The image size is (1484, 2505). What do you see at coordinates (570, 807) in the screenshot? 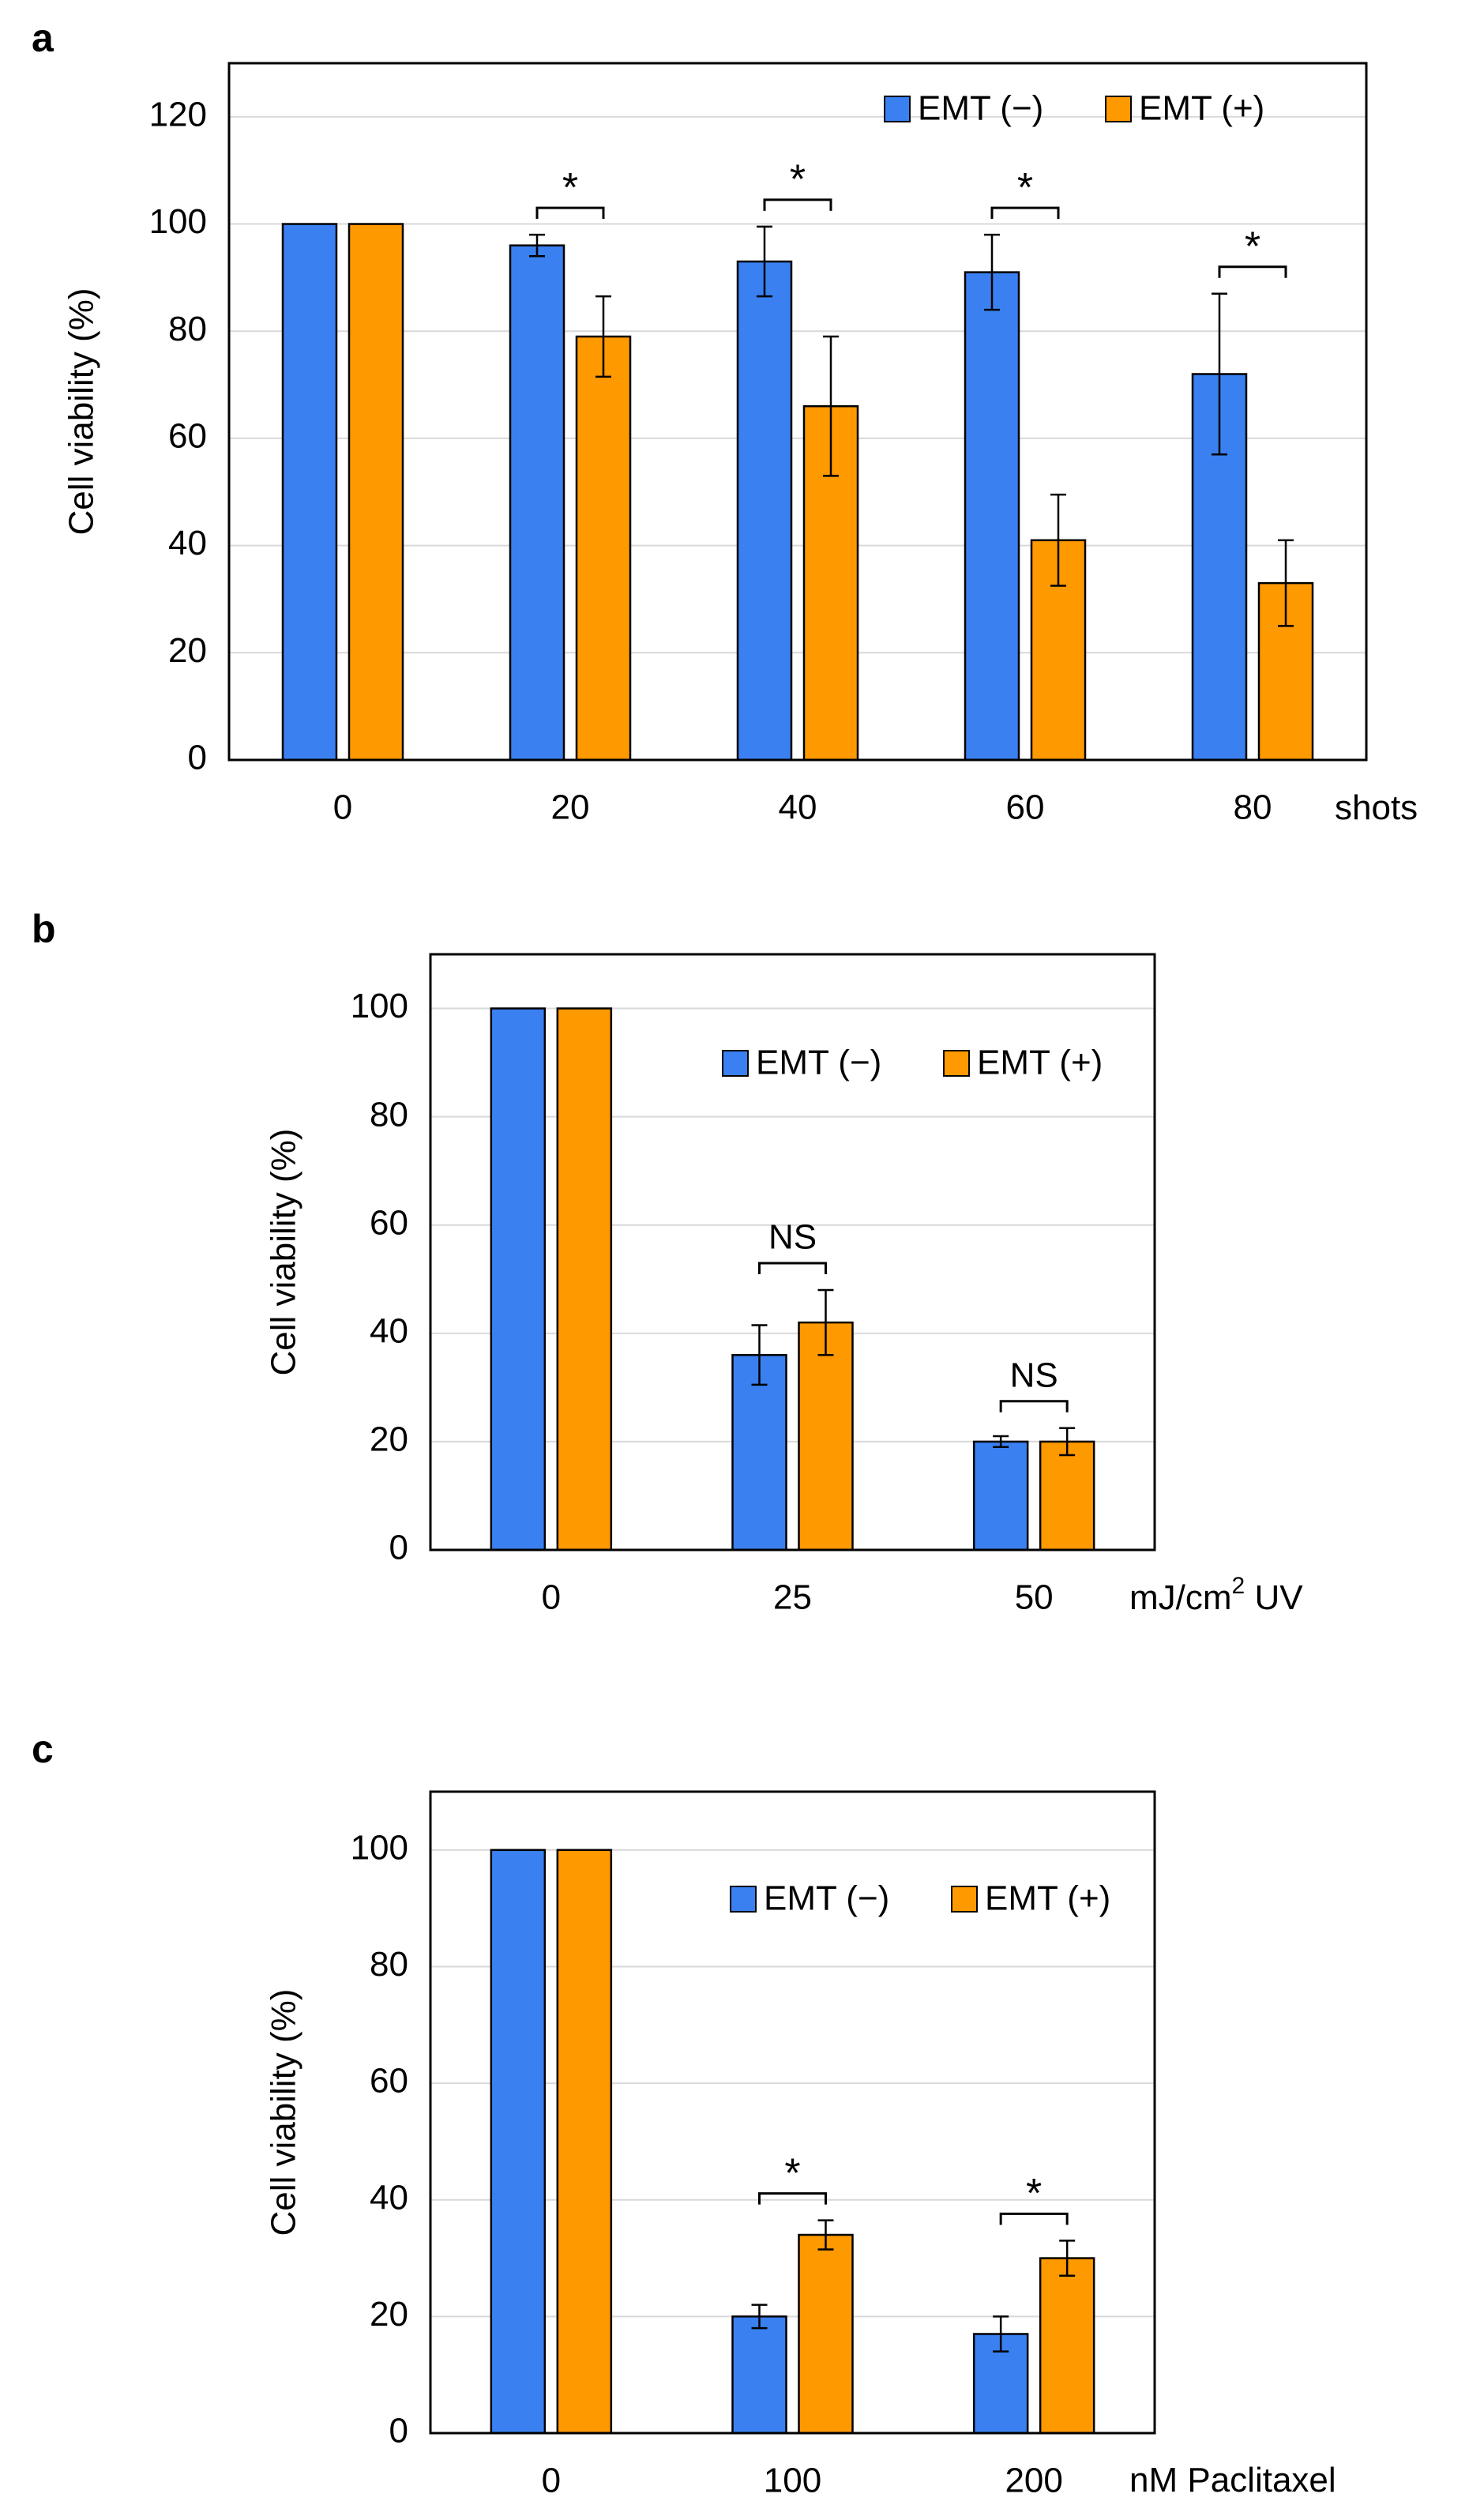
I see `x-tick-label: 20` at bounding box center [570, 807].